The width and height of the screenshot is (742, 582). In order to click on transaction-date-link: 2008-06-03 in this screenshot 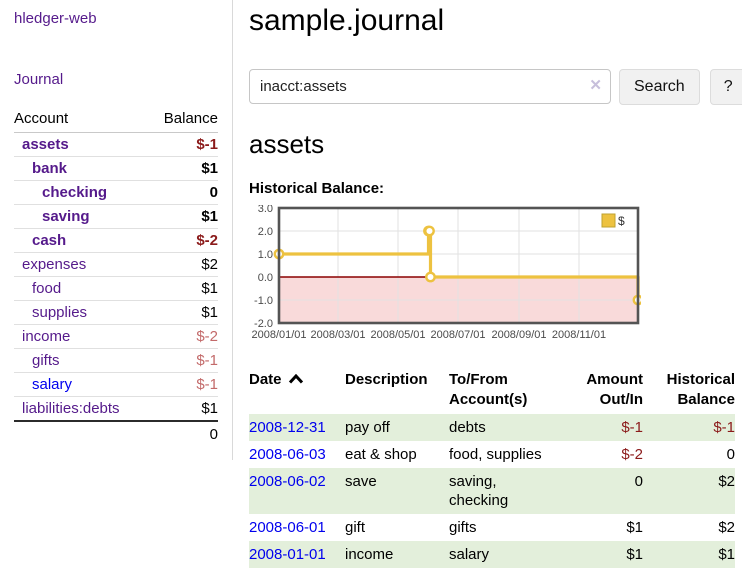, I will do `click(287, 454)`.